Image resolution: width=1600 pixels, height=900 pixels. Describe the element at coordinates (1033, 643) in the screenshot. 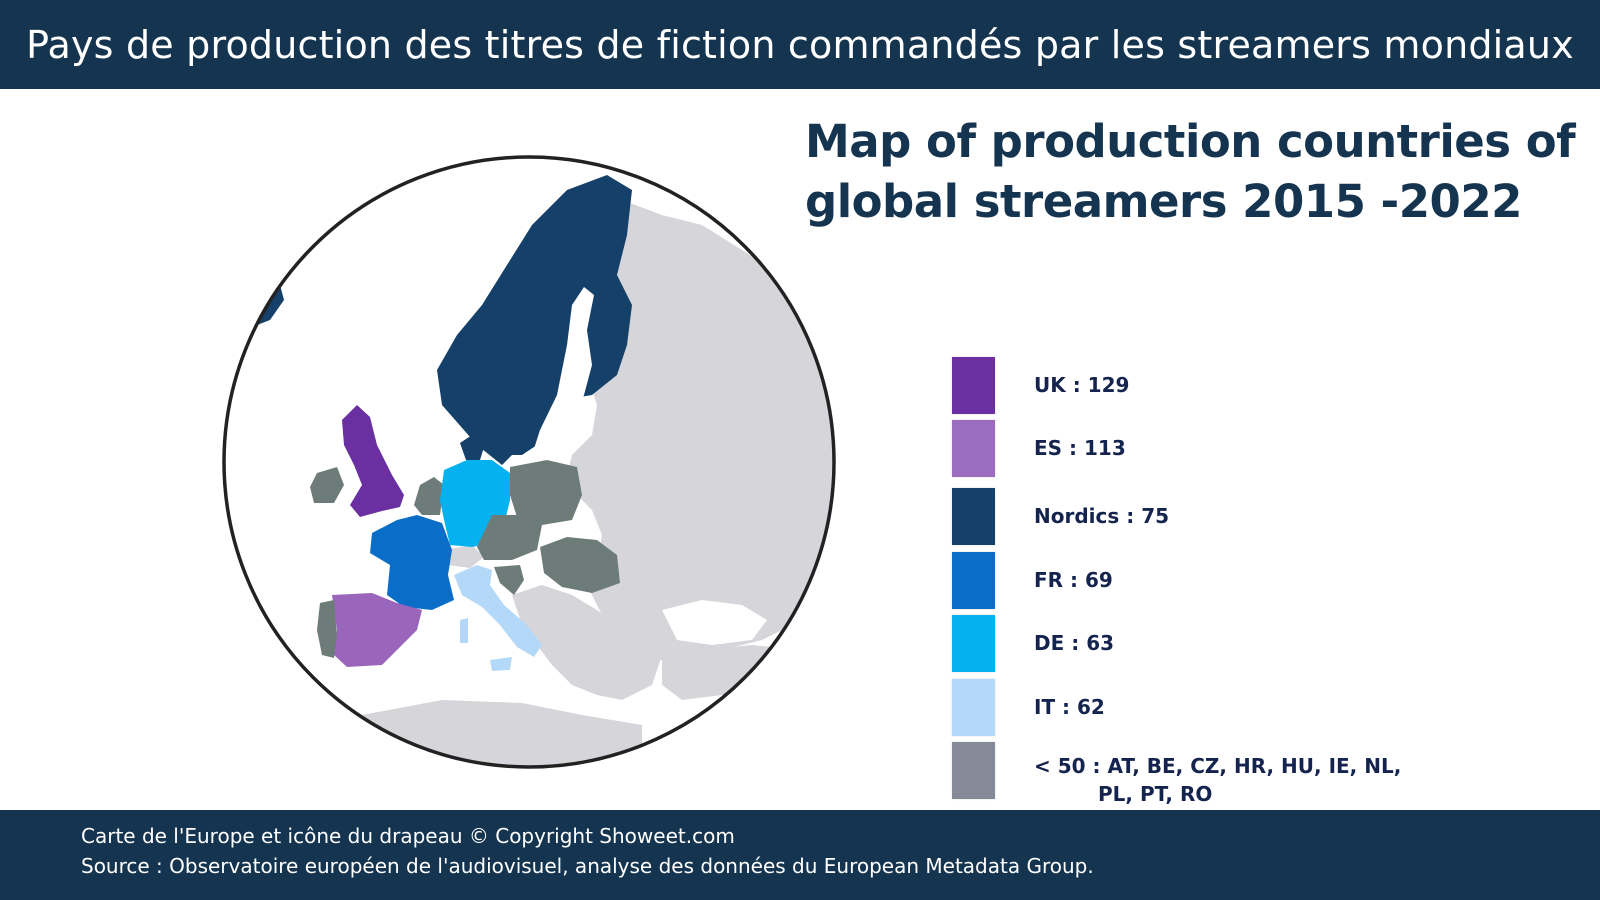

I see `legend-item-de: DE : 63` at that location.